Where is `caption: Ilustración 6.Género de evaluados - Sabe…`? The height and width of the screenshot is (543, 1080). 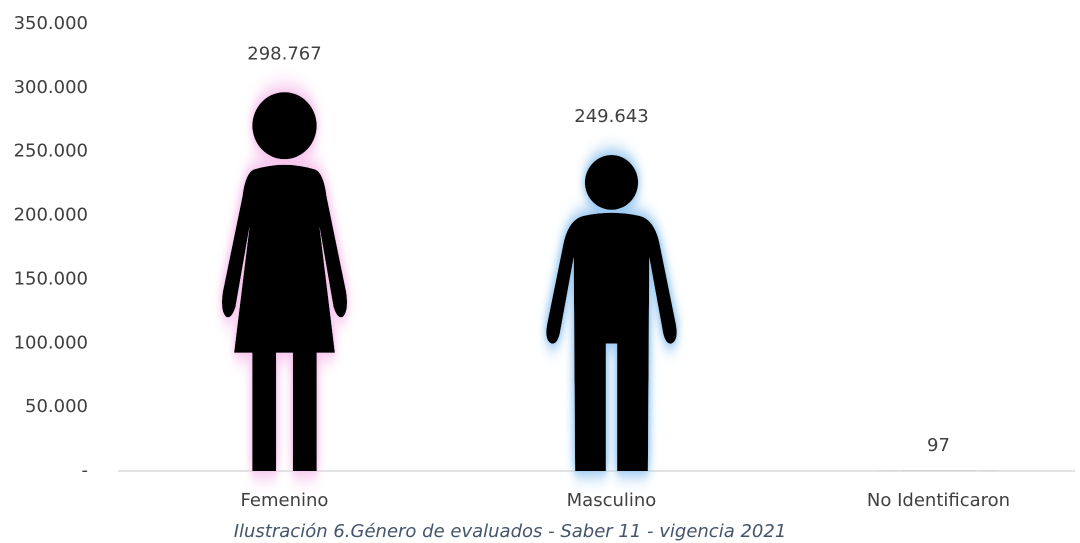 caption: Ilustración 6.Género de evaluados - Sabe… is located at coordinates (510, 531).